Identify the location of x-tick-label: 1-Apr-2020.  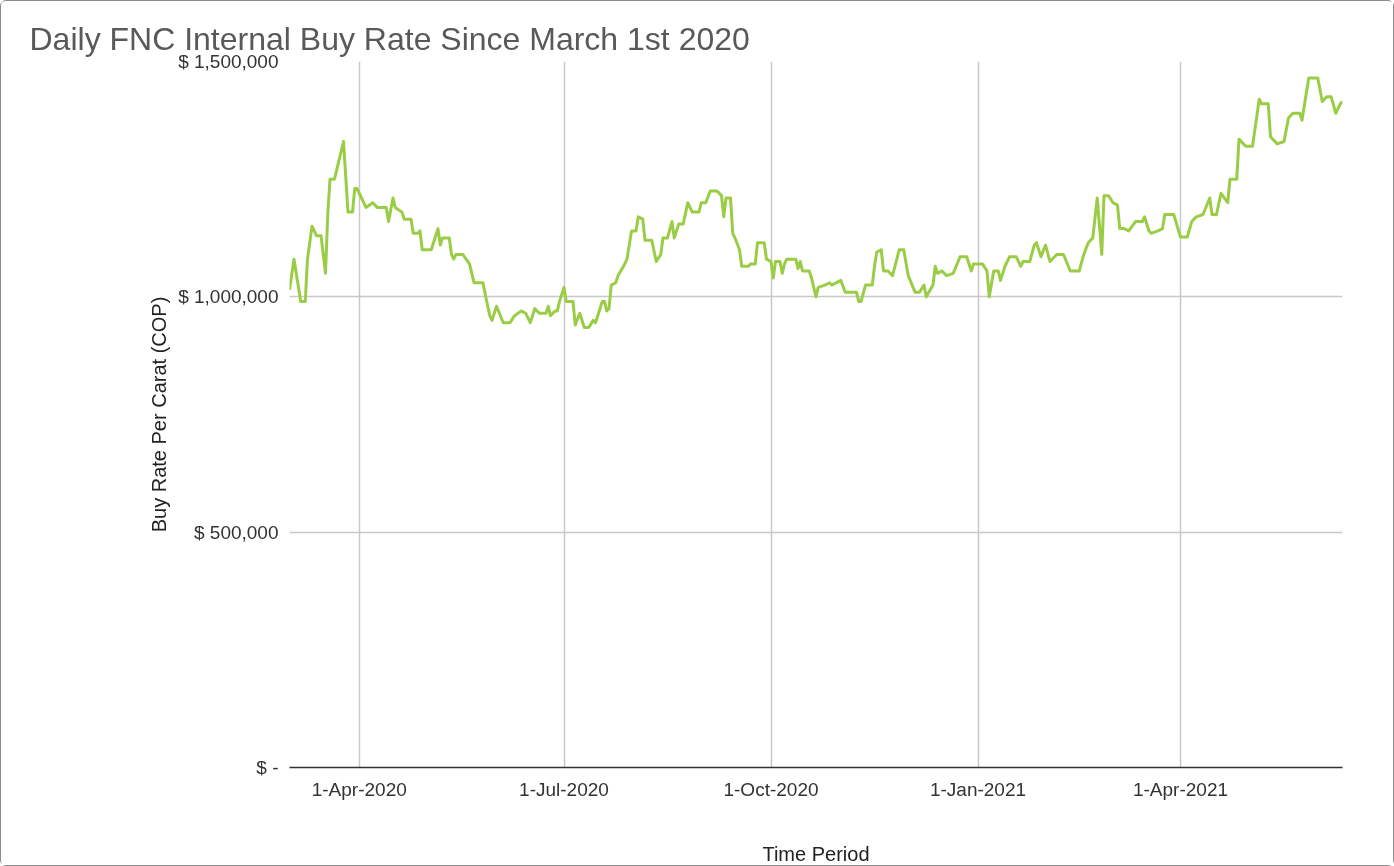
(359, 789).